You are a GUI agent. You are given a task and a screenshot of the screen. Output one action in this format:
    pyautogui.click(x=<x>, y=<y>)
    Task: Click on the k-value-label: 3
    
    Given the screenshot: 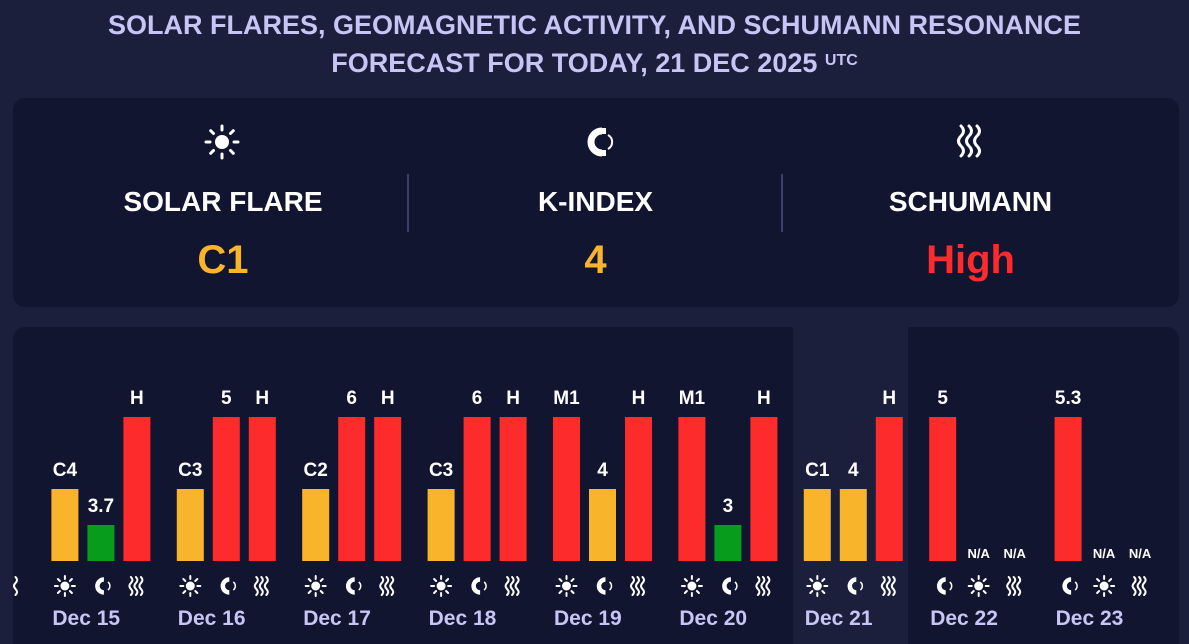 What is the action you would take?
    pyautogui.click(x=728, y=506)
    